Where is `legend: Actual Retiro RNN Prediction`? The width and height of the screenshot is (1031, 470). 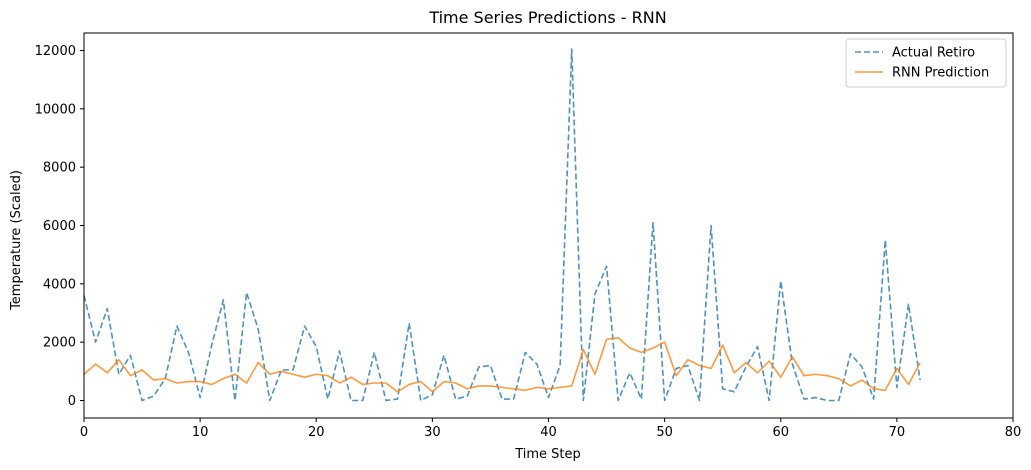 legend: Actual Retiro RNN Prediction is located at coordinates (926, 63).